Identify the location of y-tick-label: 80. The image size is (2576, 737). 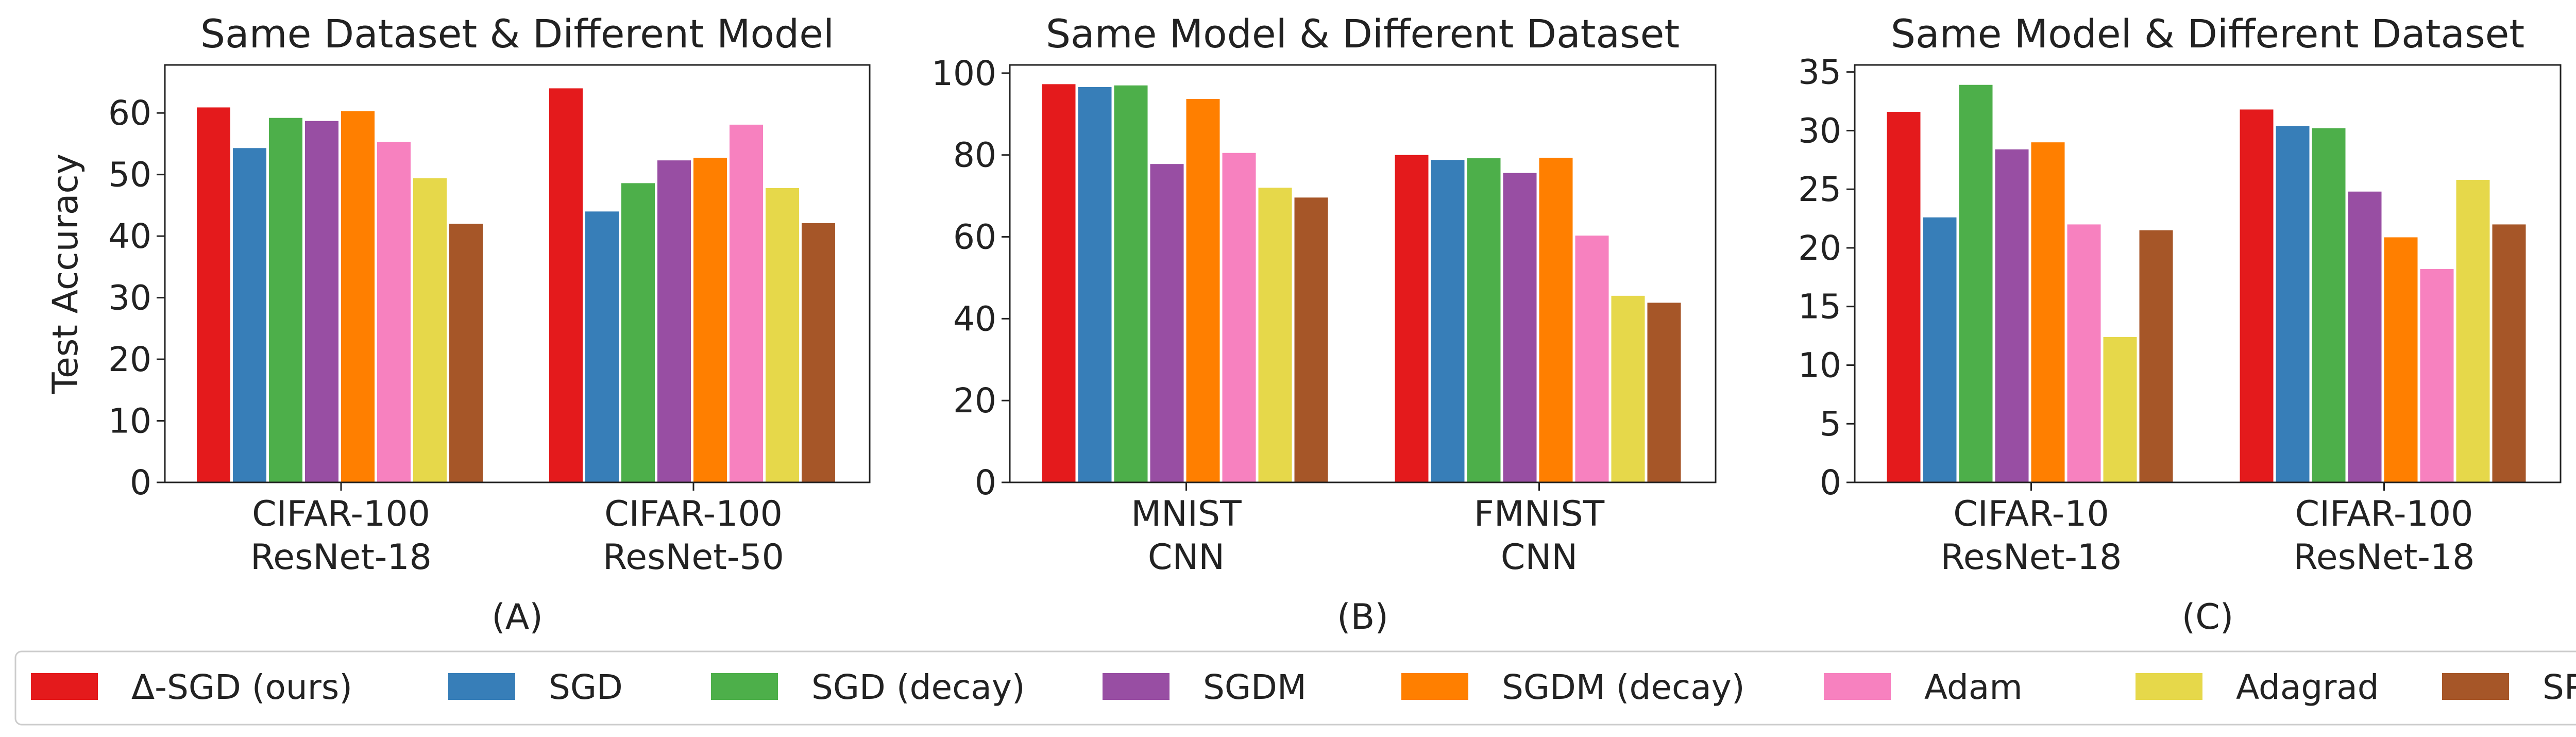
(974, 155).